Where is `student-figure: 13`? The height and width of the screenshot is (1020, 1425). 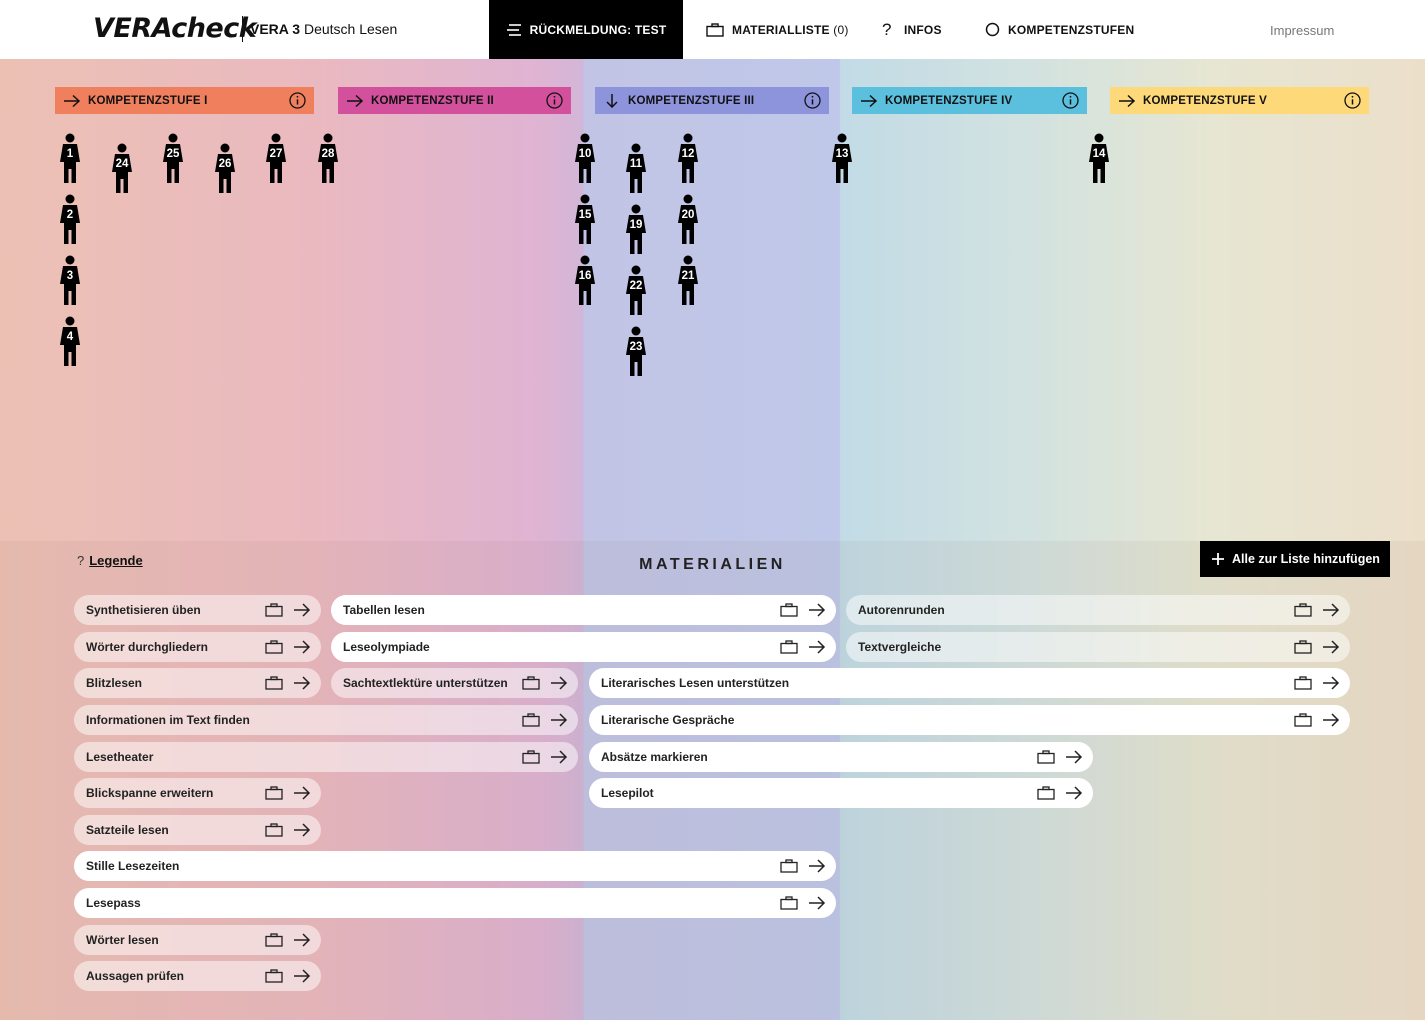 student-figure: 13 is located at coordinates (842, 159).